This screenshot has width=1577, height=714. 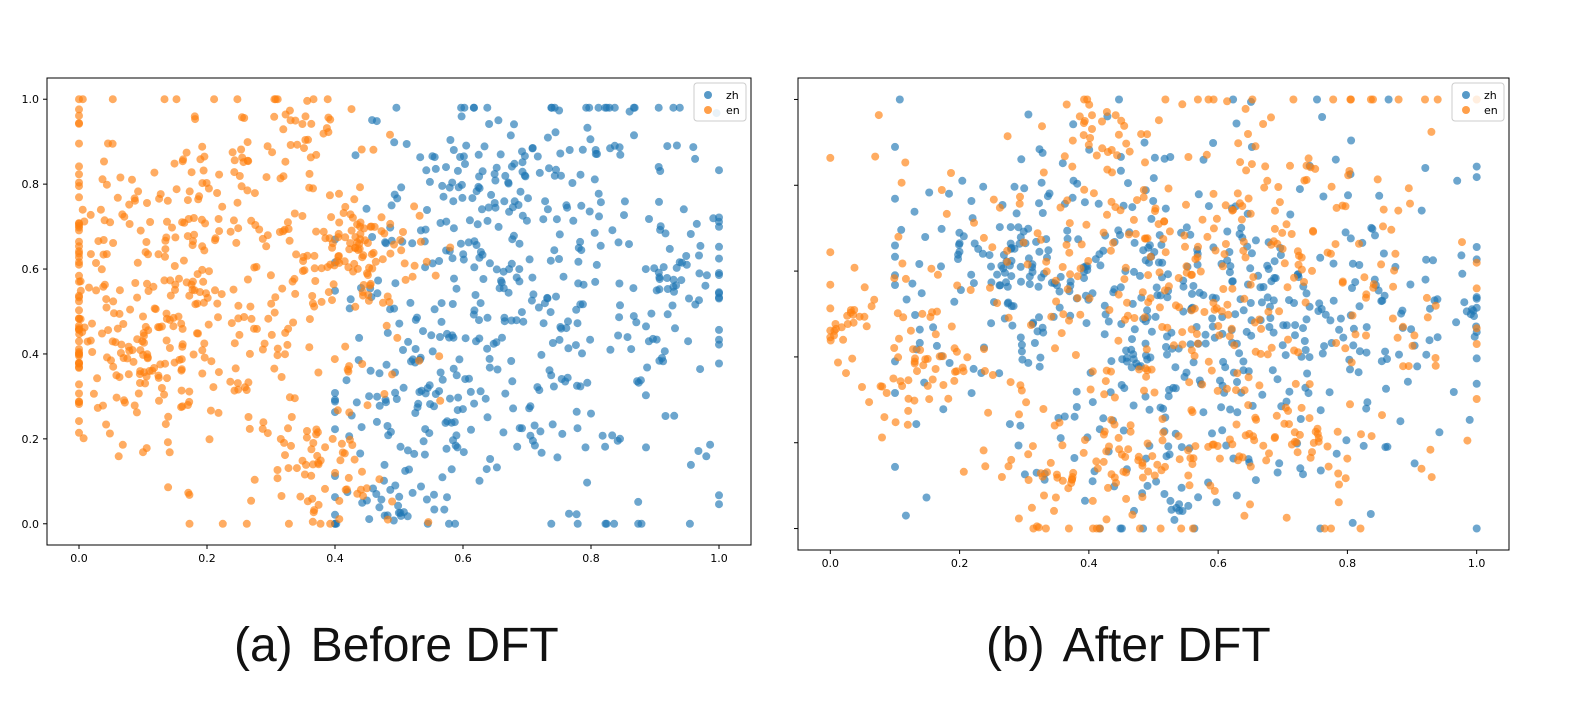 What do you see at coordinates (31, 99) in the screenshot?
I see `y-tick-label: 1.0` at bounding box center [31, 99].